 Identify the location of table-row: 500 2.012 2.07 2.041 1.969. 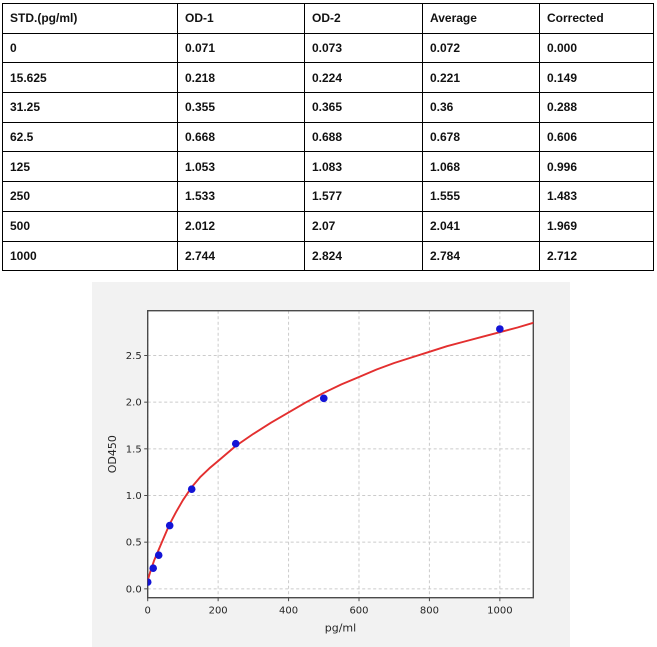
(328, 226).